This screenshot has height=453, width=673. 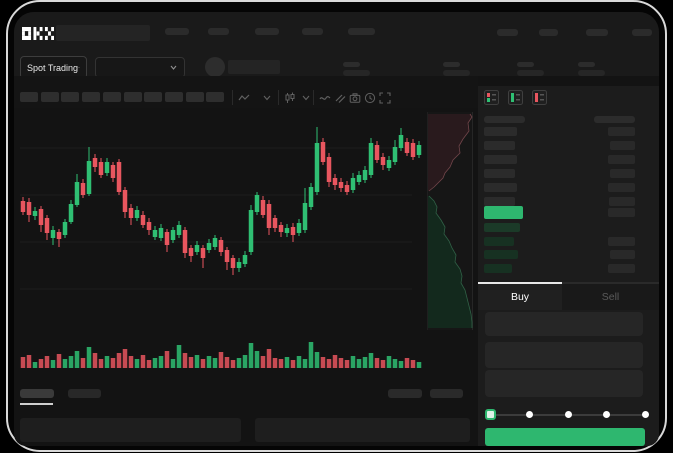 What do you see at coordinates (254, 67) in the screenshot?
I see `pair-name-placeholder` at bounding box center [254, 67].